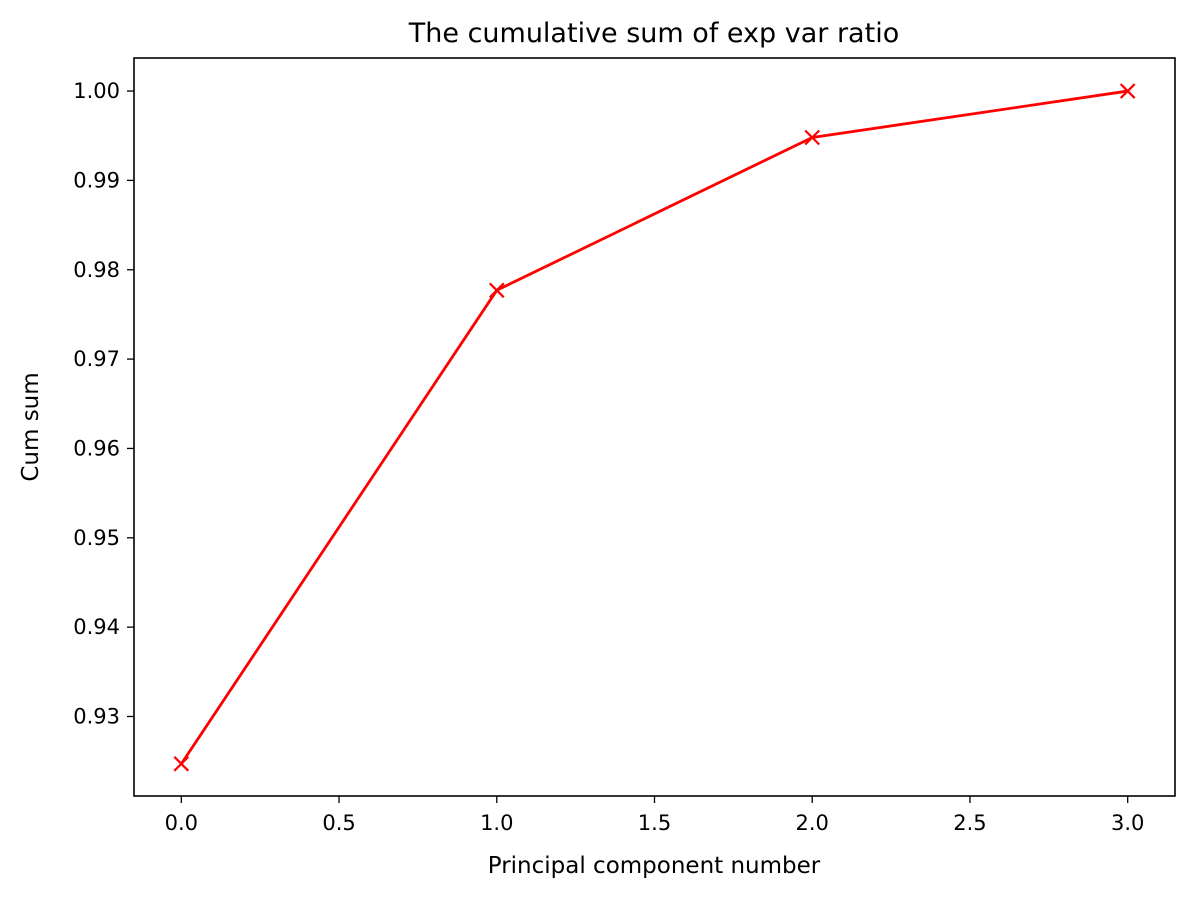  Describe the element at coordinates (654, 823) in the screenshot. I see `x-tick-label: 1.5` at that location.